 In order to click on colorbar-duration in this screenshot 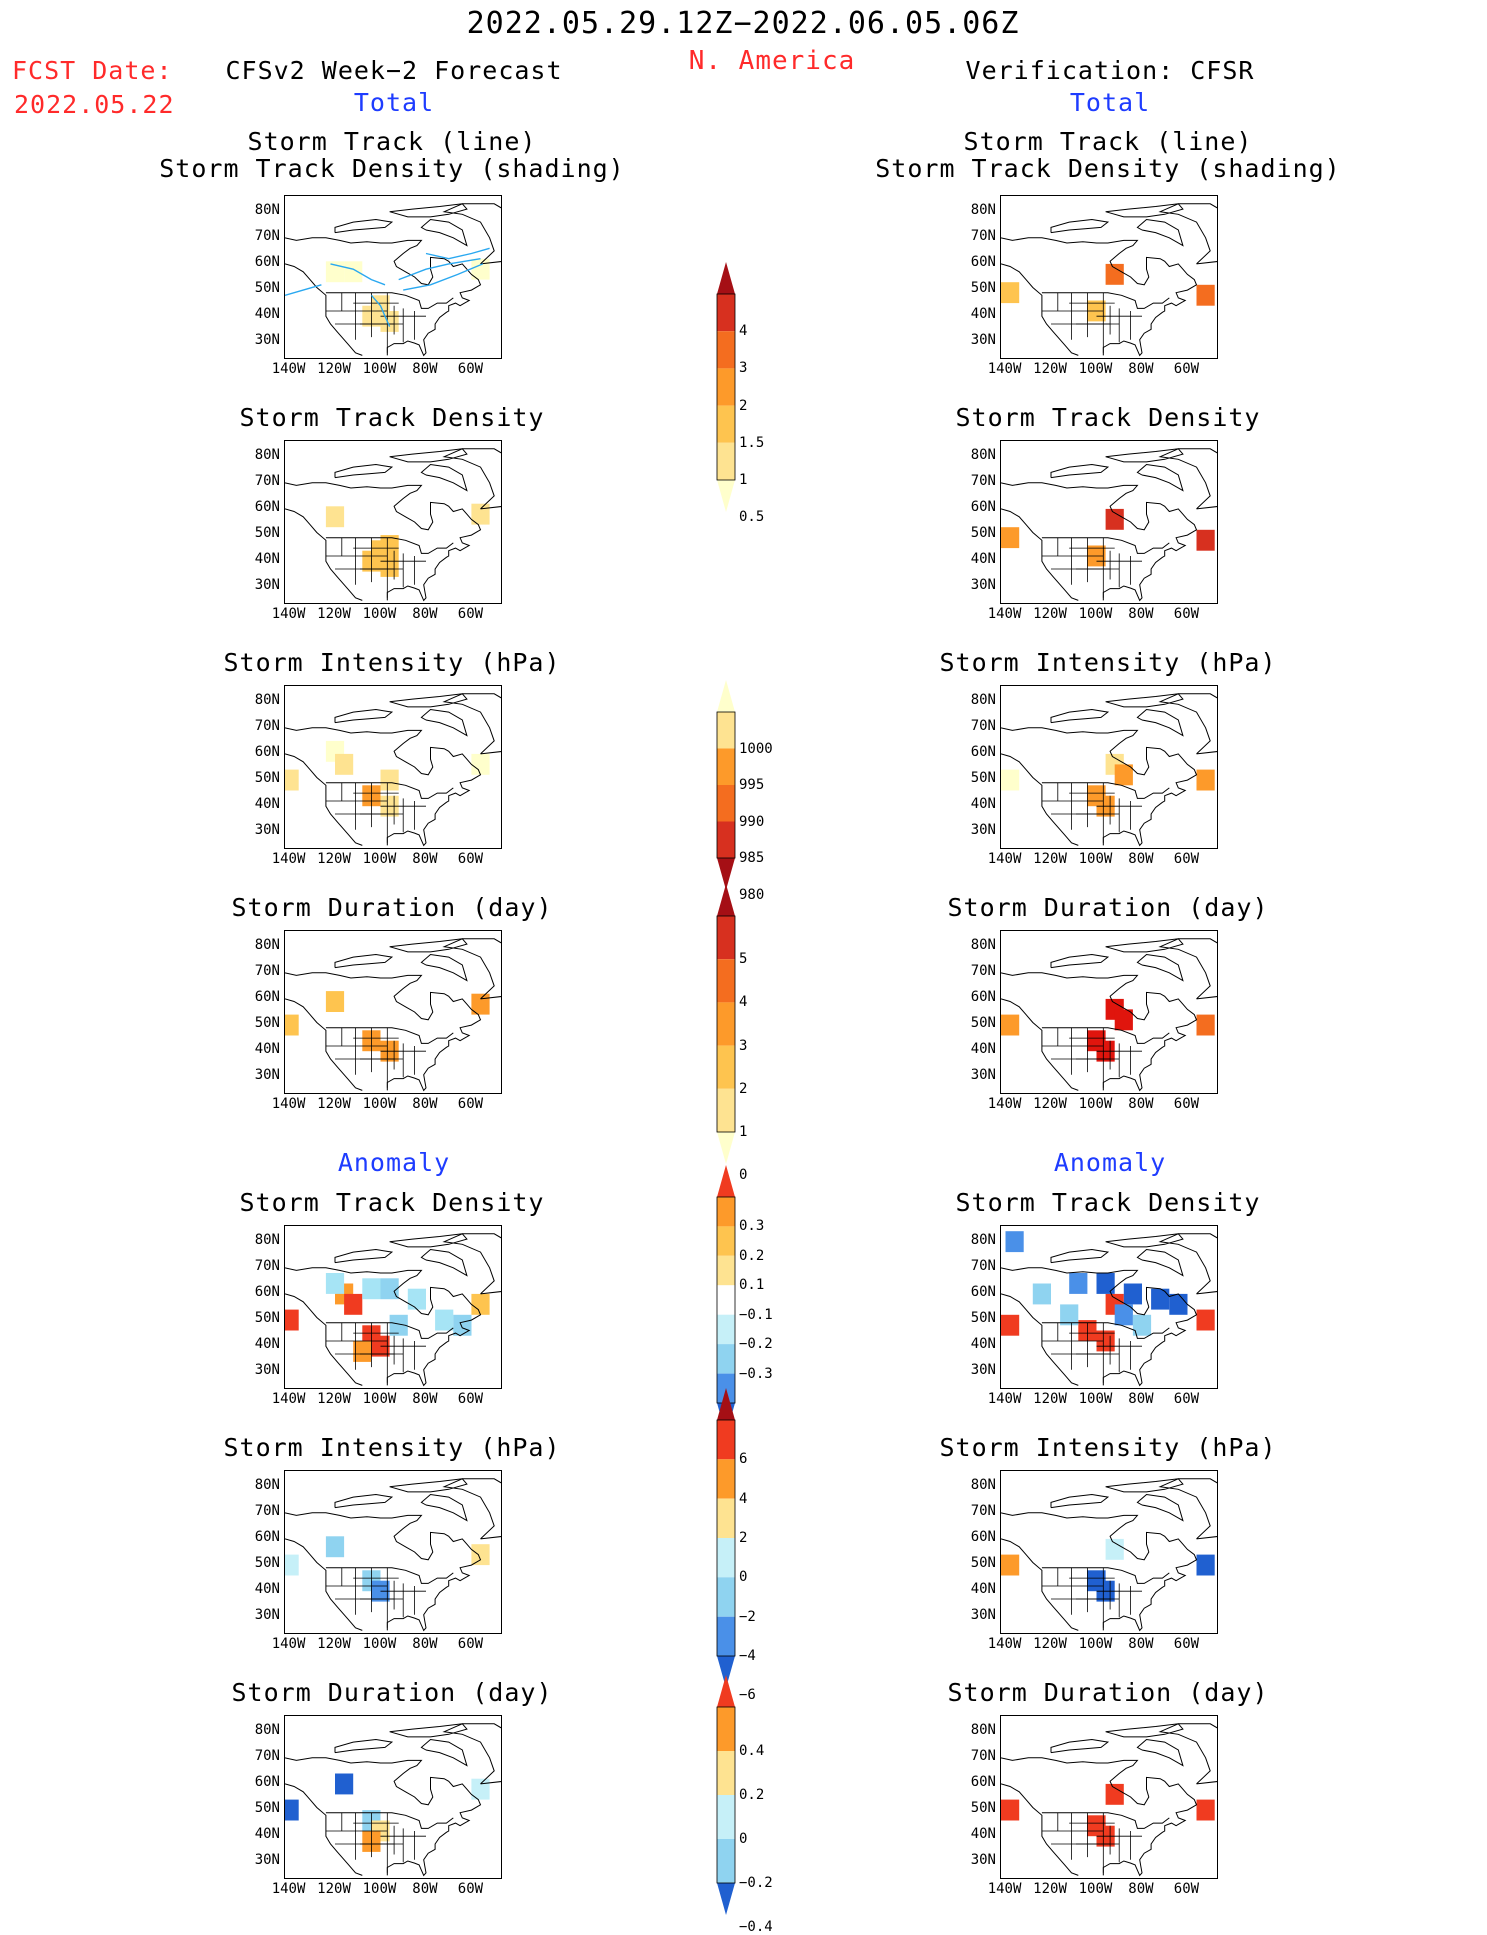, I will do `click(726, 1024)`.